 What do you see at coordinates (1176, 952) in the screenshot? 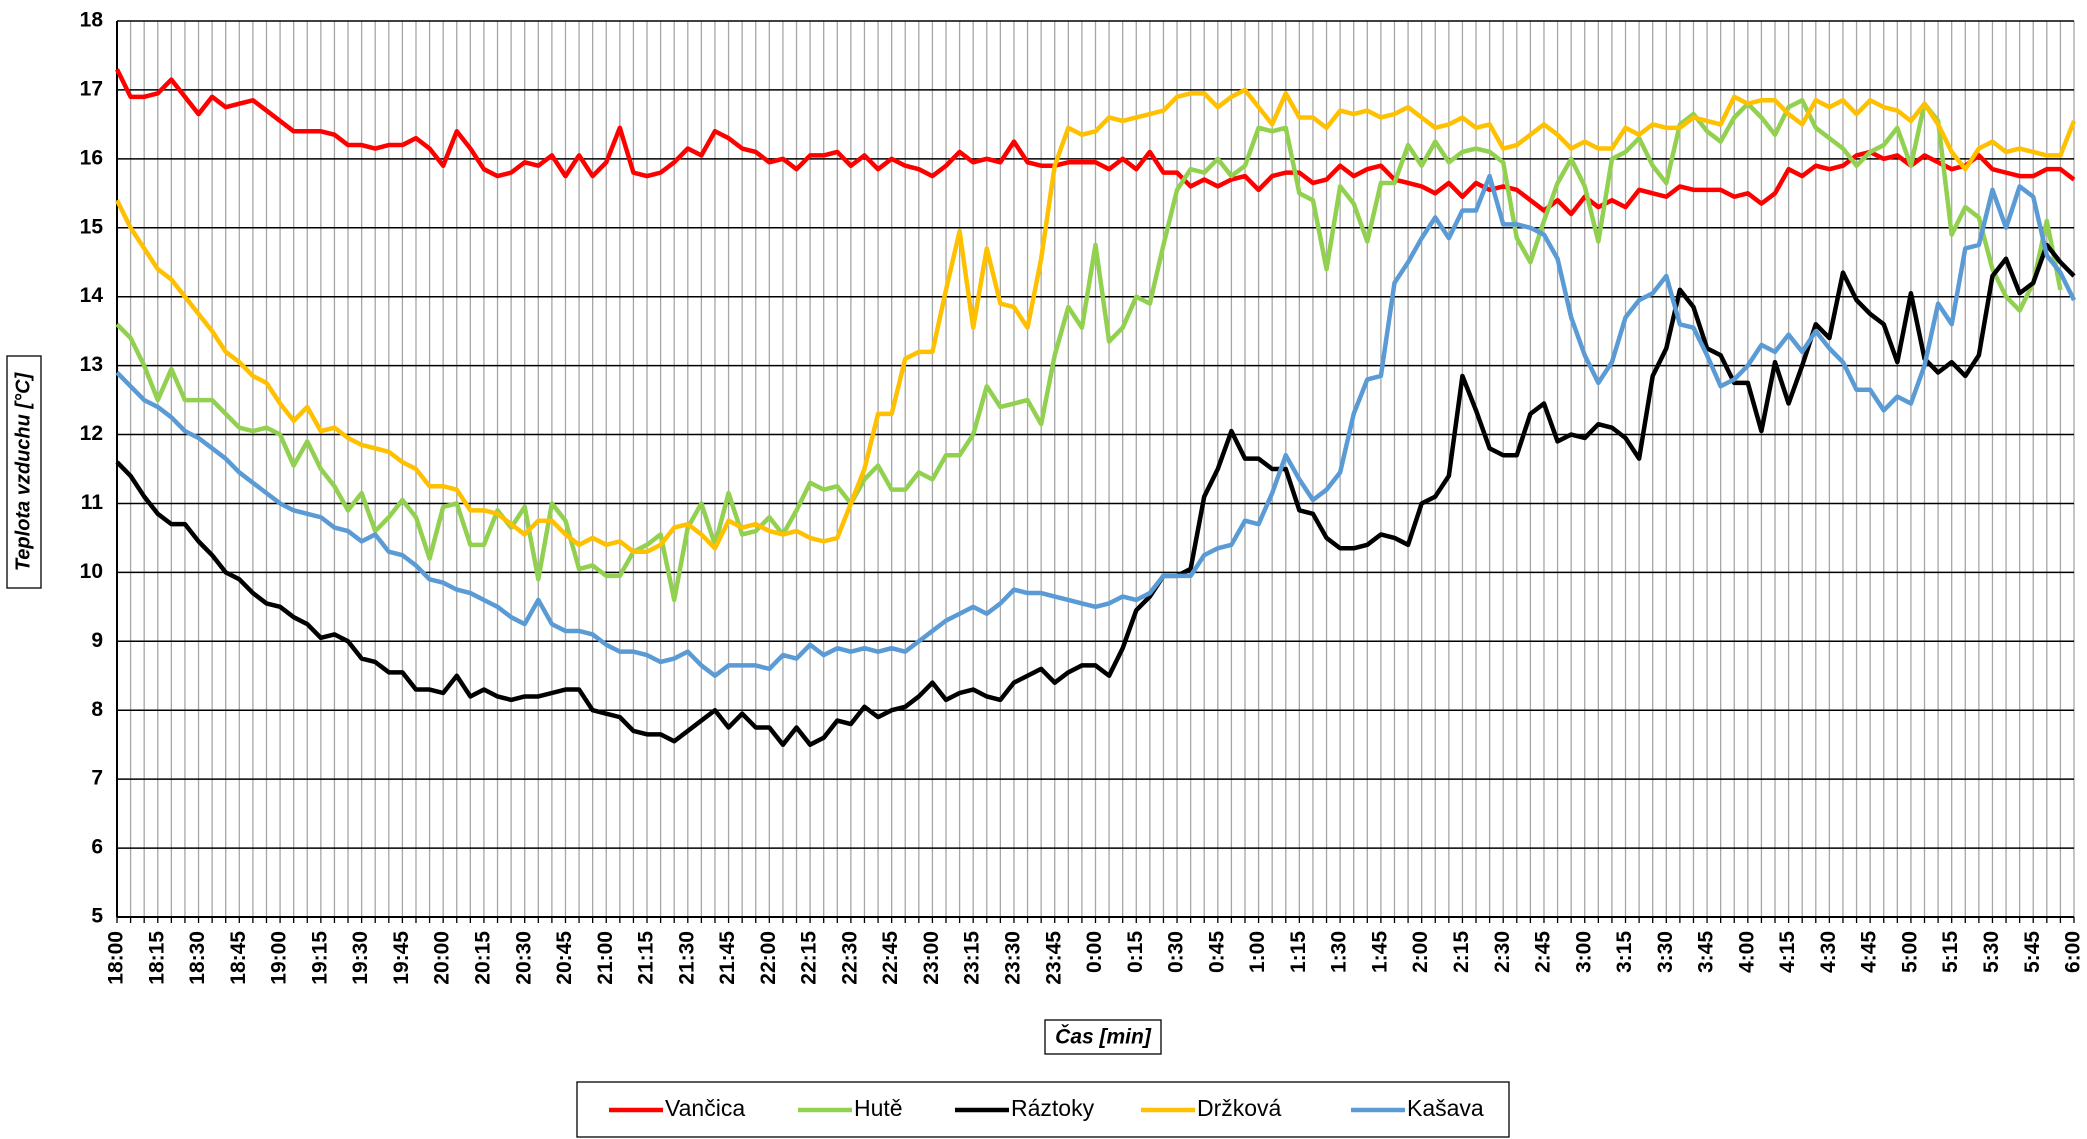
I see `x-tick-label: 0:30` at bounding box center [1176, 952].